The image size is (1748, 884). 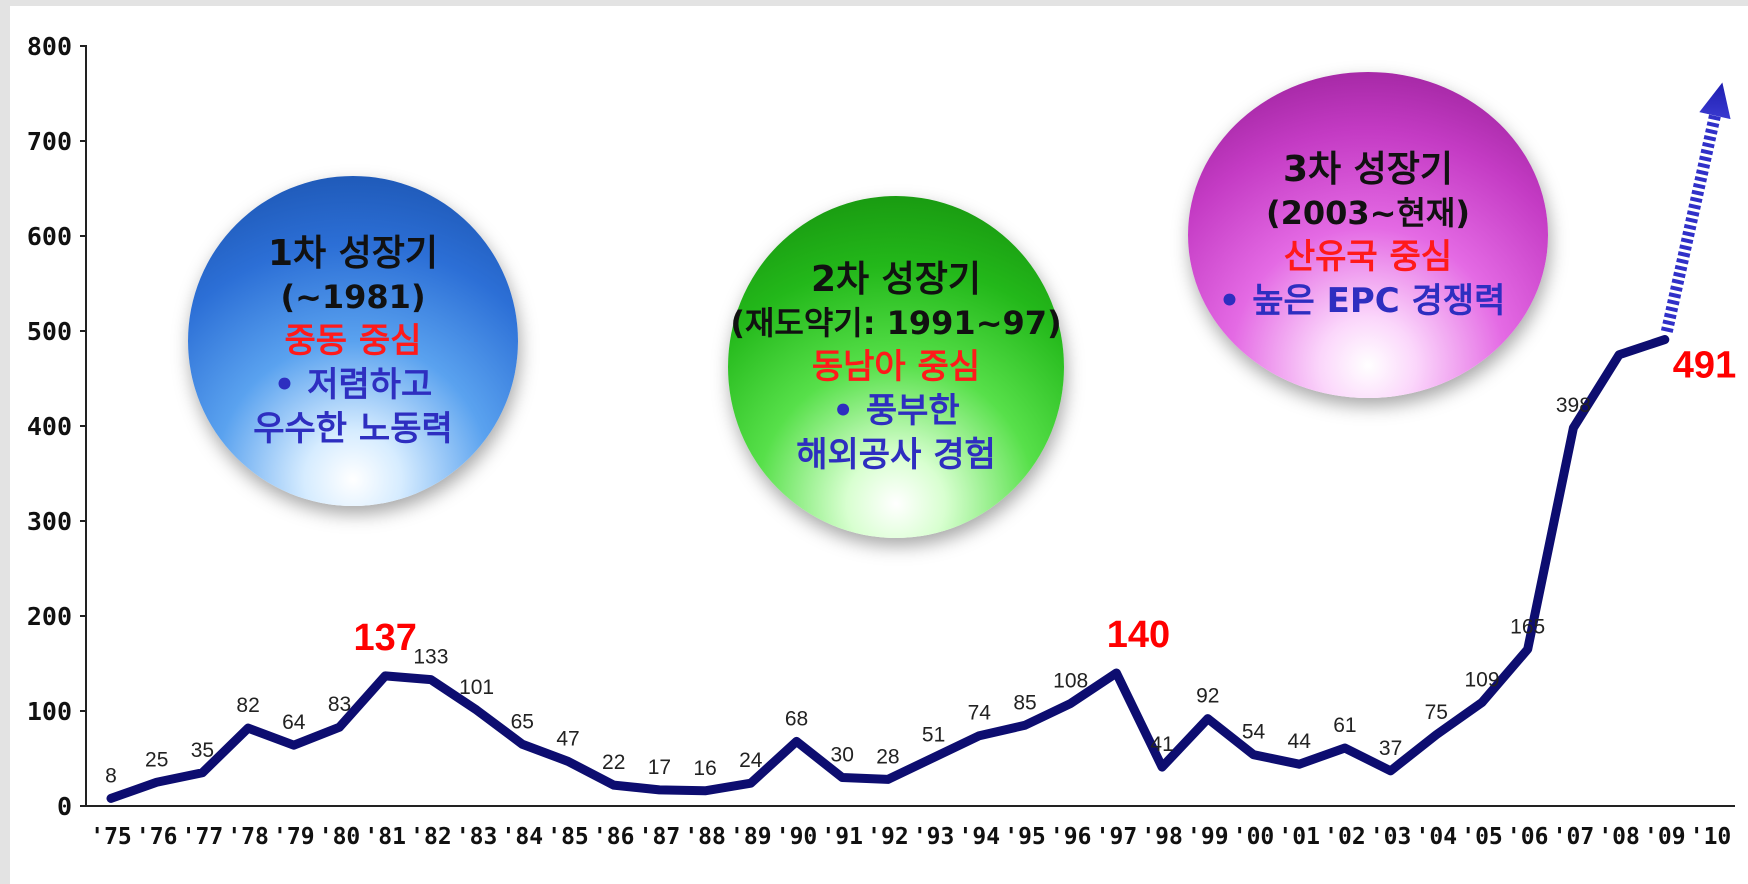 What do you see at coordinates (1481, 679) in the screenshot?
I see `data-label: 109` at bounding box center [1481, 679].